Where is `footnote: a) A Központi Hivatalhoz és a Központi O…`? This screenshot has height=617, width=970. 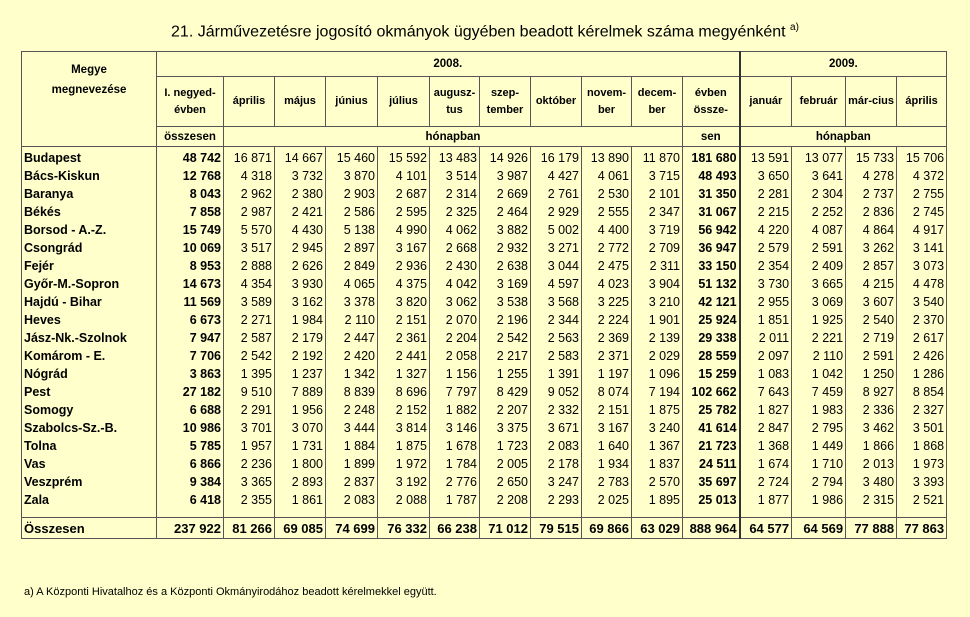 footnote: a) A Központi Hivatalhoz és a Központi O… is located at coordinates (230, 592).